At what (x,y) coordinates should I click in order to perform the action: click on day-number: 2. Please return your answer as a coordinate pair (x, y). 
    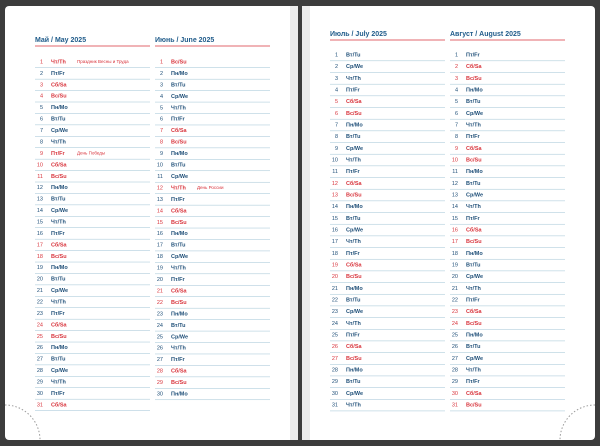
    Looking at the image, I should click on (41, 74).